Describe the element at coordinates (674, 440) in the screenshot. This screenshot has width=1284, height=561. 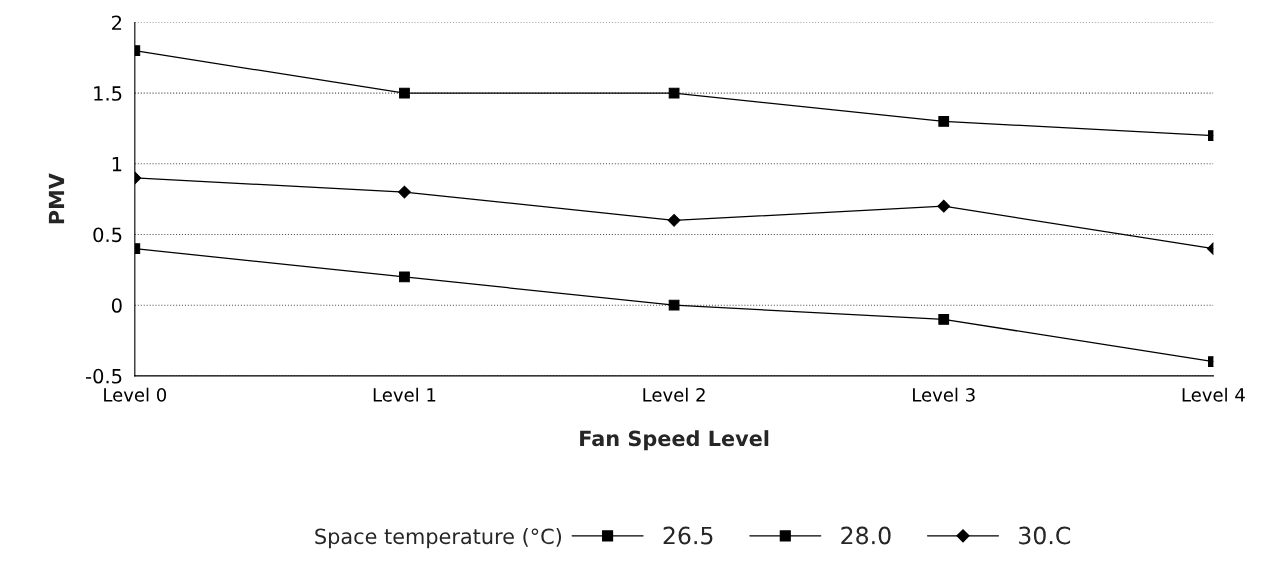
I see `x-axis-title: Fan Speed Level` at that location.